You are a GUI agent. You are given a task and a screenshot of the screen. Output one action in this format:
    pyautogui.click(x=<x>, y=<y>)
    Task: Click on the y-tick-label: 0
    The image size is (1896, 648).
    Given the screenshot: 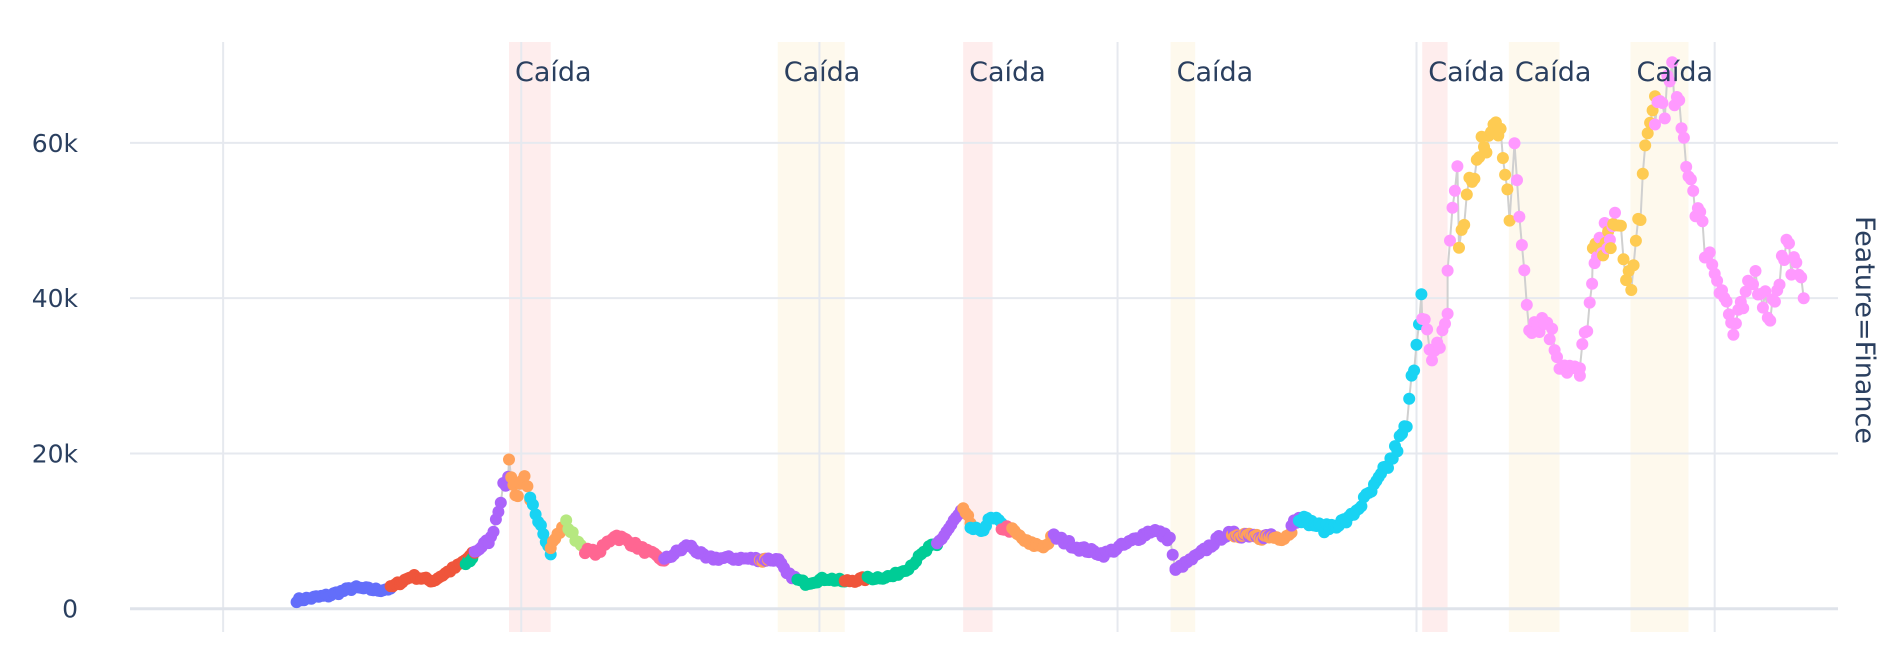 What is the action you would take?
    pyautogui.click(x=70, y=609)
    